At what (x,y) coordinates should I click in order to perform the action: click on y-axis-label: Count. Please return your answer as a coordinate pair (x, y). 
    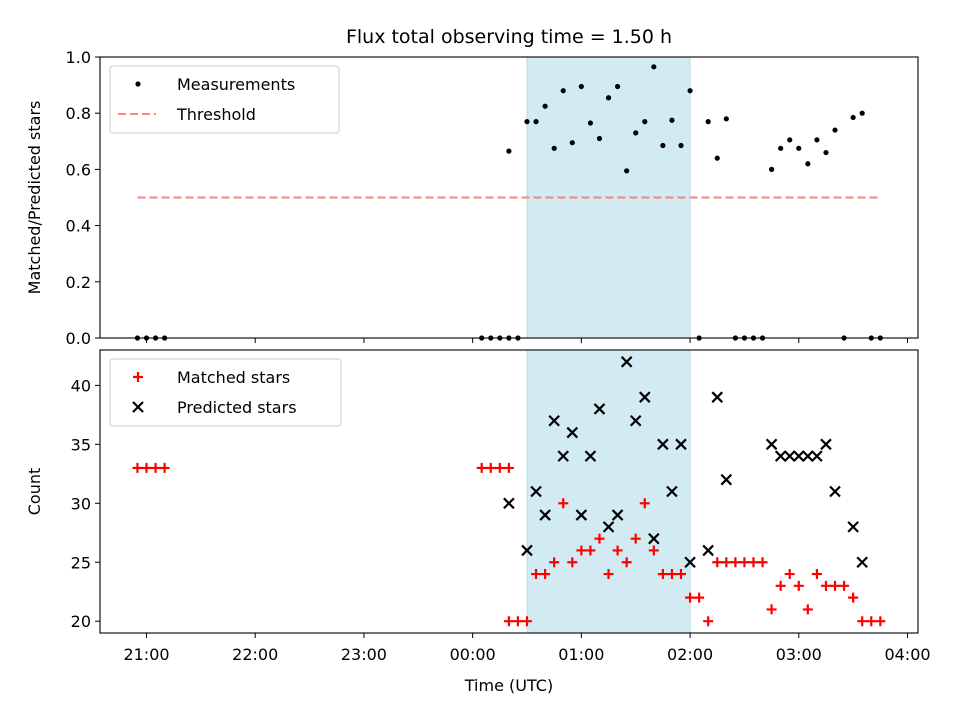
    Looking at the image, I should click on (34, 492).